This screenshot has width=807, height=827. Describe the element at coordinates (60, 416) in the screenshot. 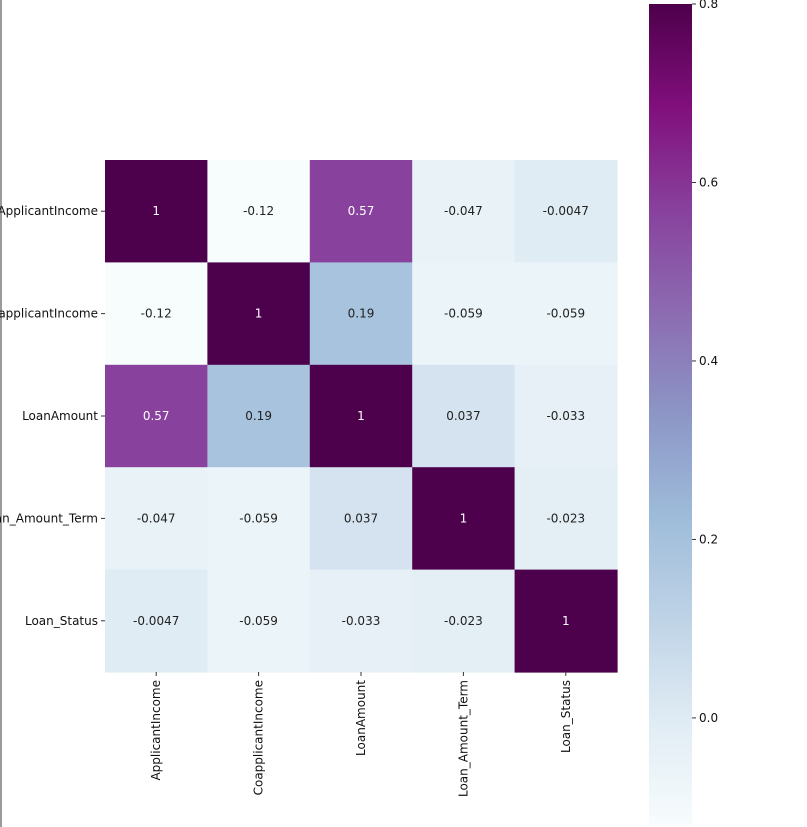

I see `row-label: LoanAmount` at that location.